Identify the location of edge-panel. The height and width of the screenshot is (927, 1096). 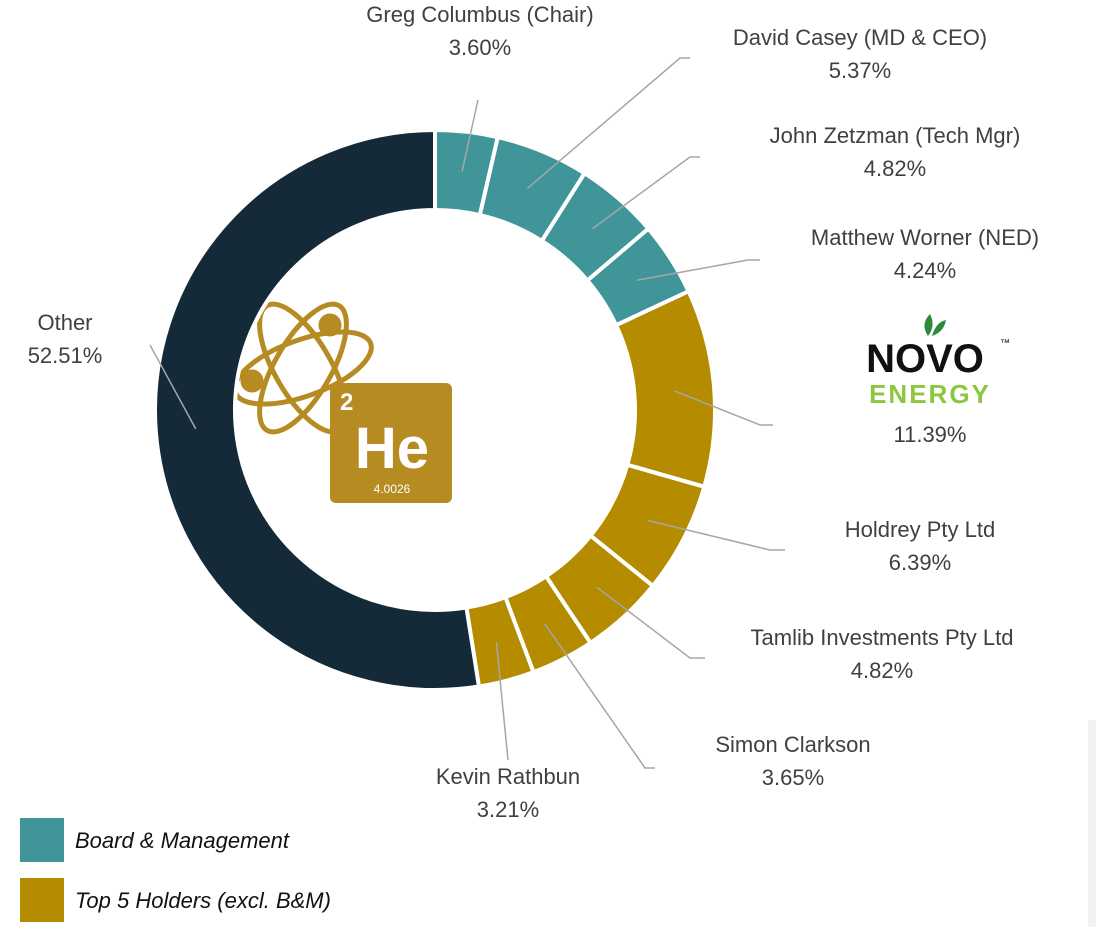
(1092, 823).